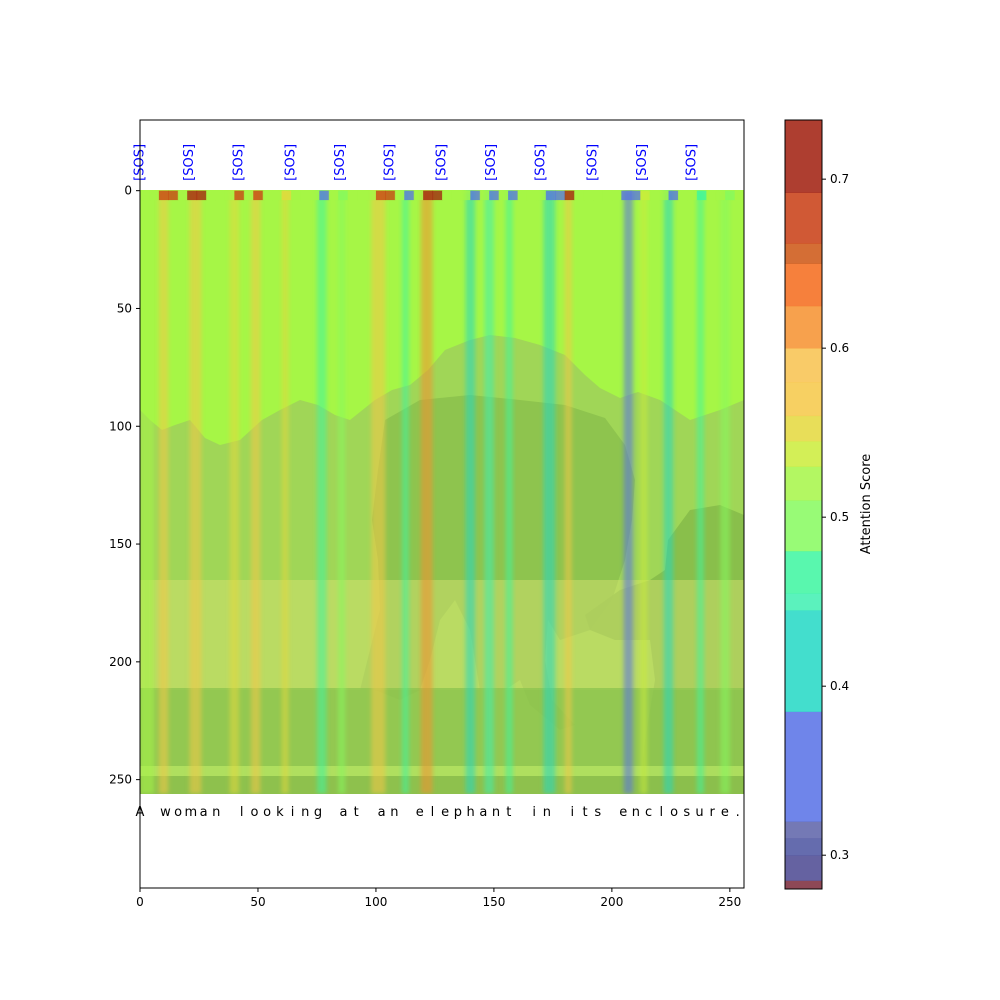  I want to click on caption-char-10: o, so click(267, 812).